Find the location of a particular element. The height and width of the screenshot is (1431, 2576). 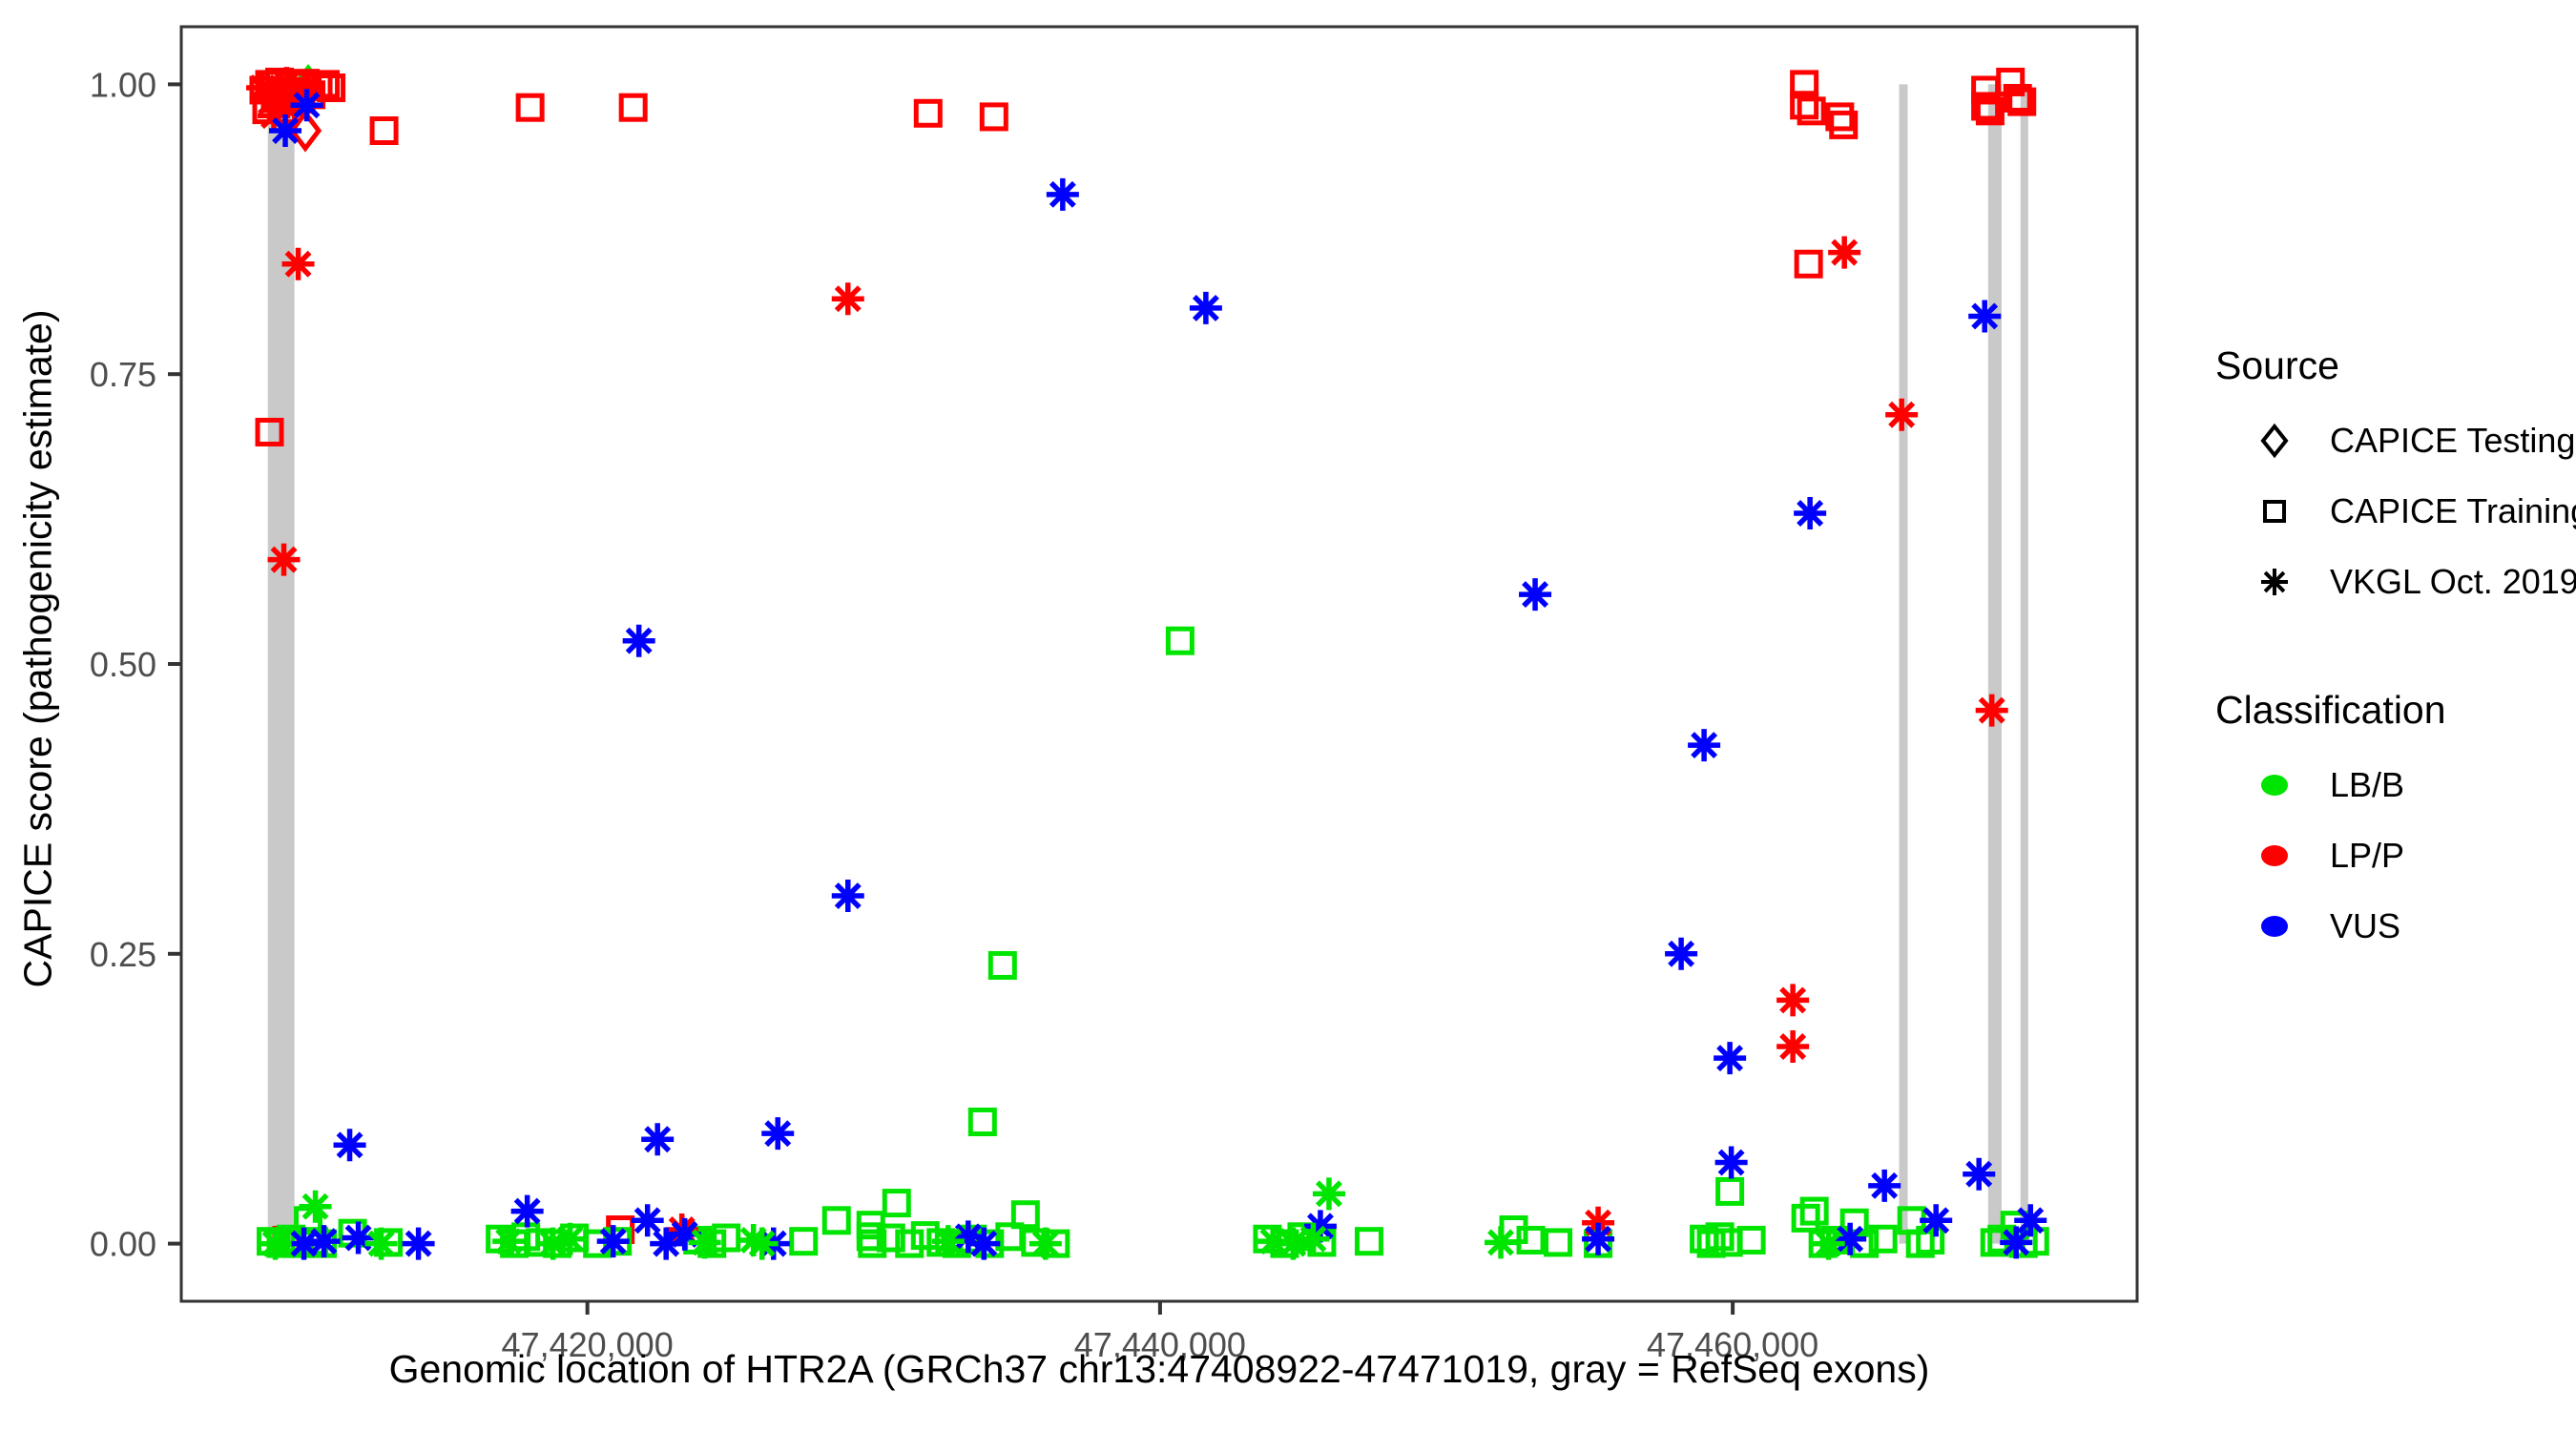

legend-classification-title: Classification is located at coordinates (2330, 710).